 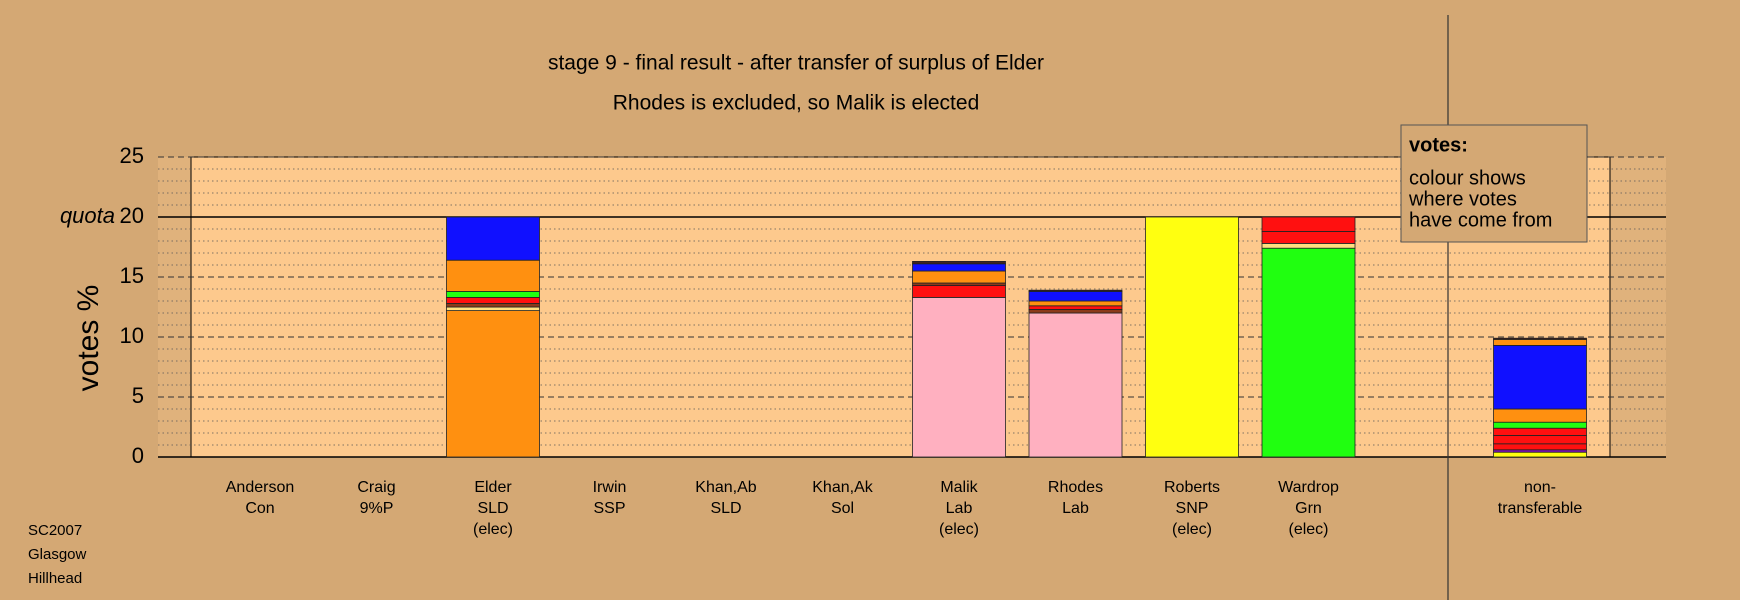 I want to click on note-line: where votes, so click(x=1462, y=199).